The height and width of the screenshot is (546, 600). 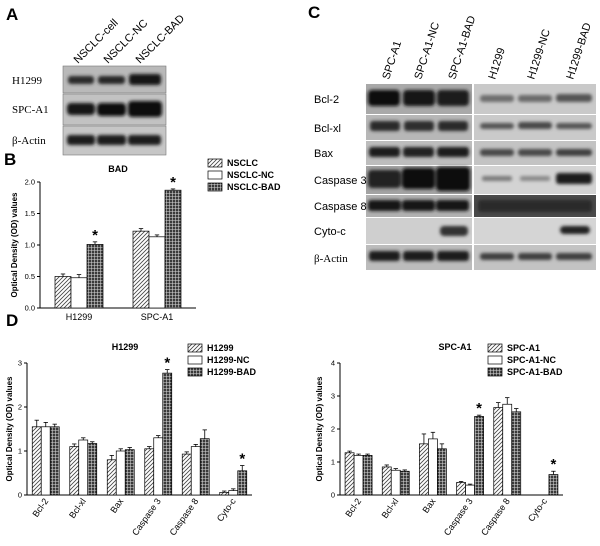 What do you see at coordinates (340, 207) in the screenshot?
I see `panel-c-row-label: Caspase 8` at bounding box center [340, 207].